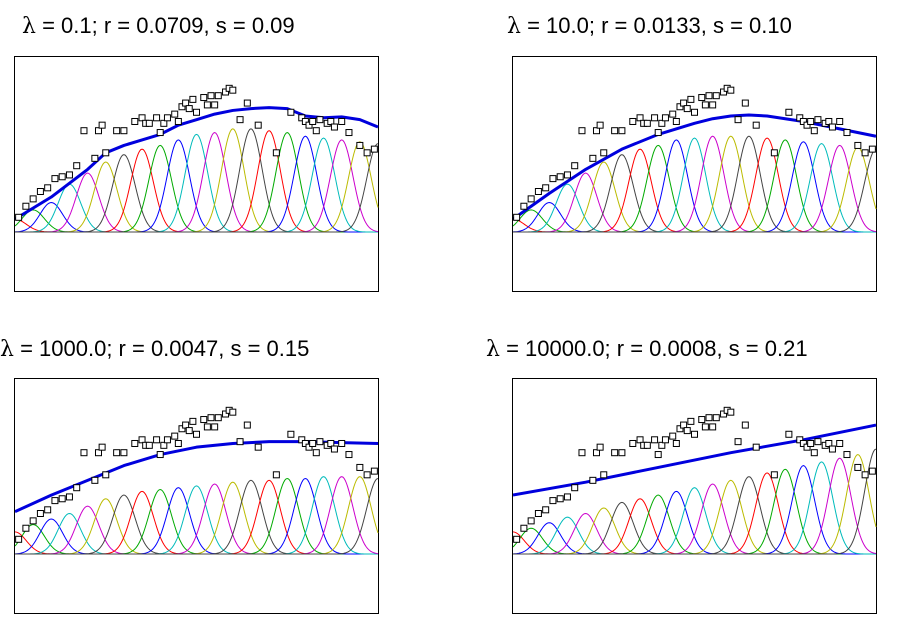 This screenshot has height=628, width=906. I want to click on panel-1-title: λ = 0.1; r = 0.0709, s = 0.09, so click(158, 26).